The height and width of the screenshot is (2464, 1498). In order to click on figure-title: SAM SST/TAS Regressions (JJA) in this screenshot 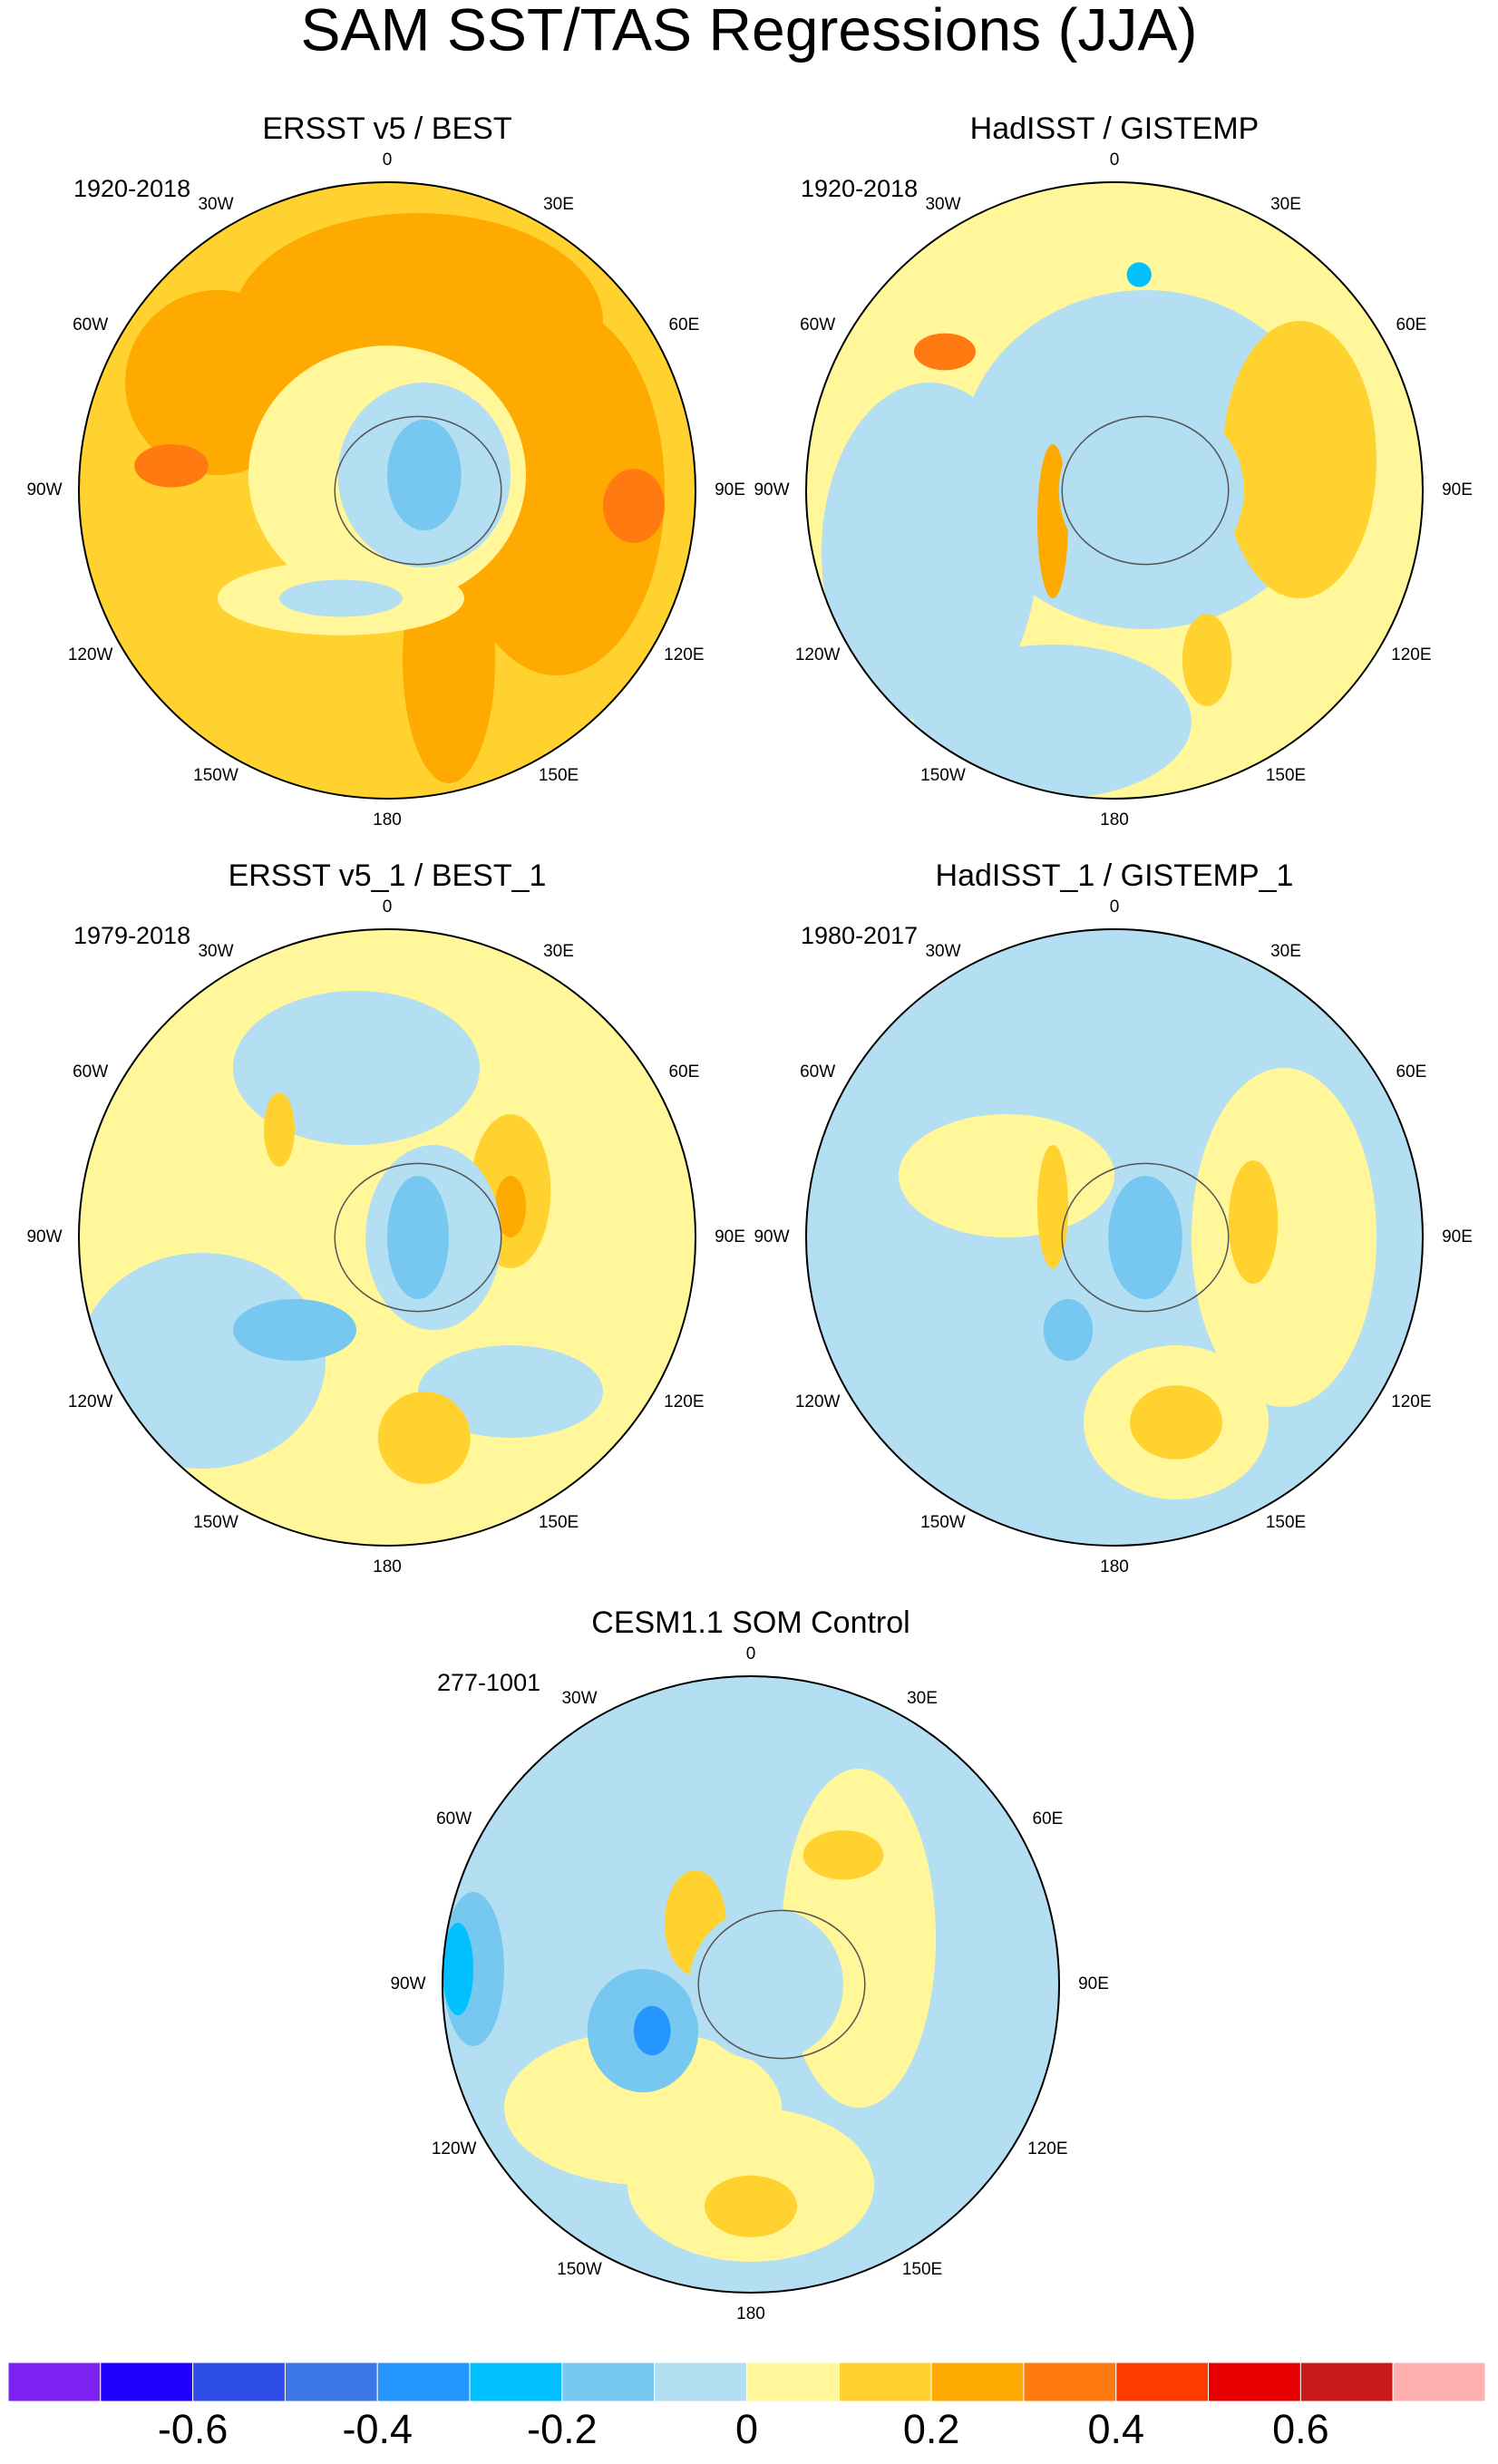, I will do `click(748, 31)`.